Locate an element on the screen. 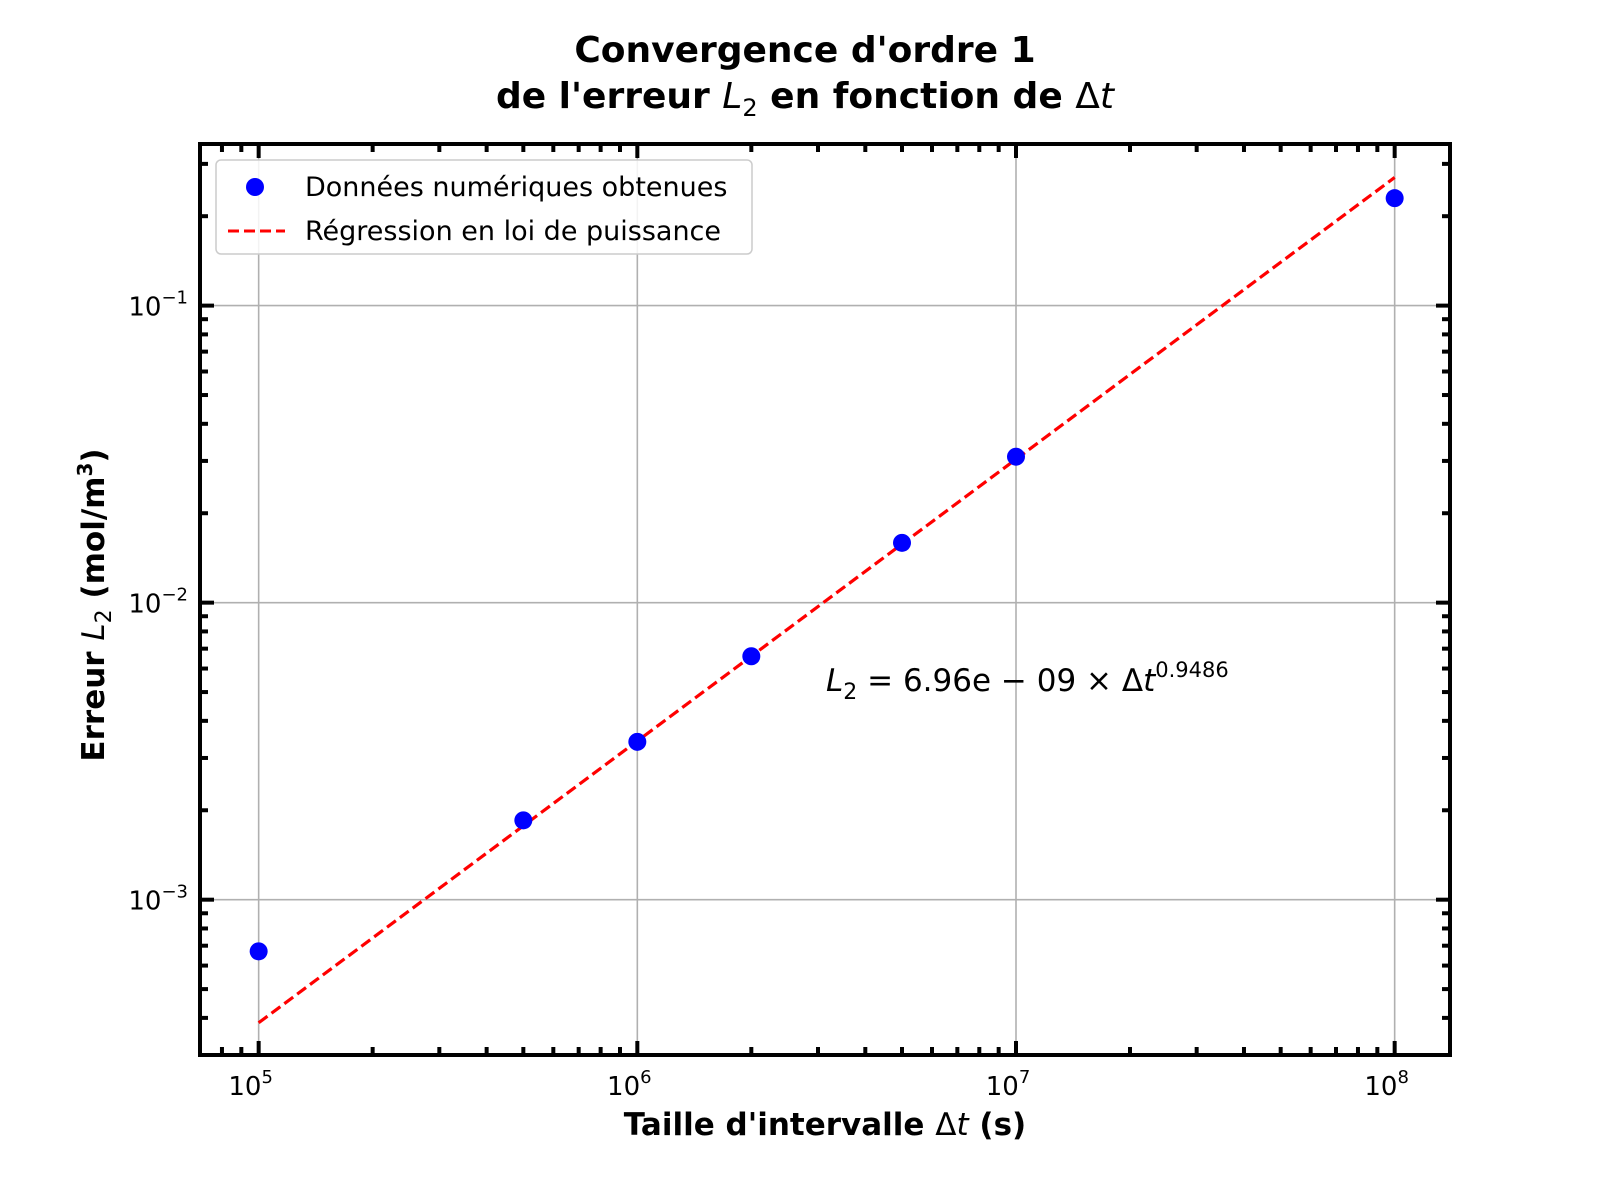  legend-label-regression: Régression en loi de puissance is located at coordinates (513, 231).